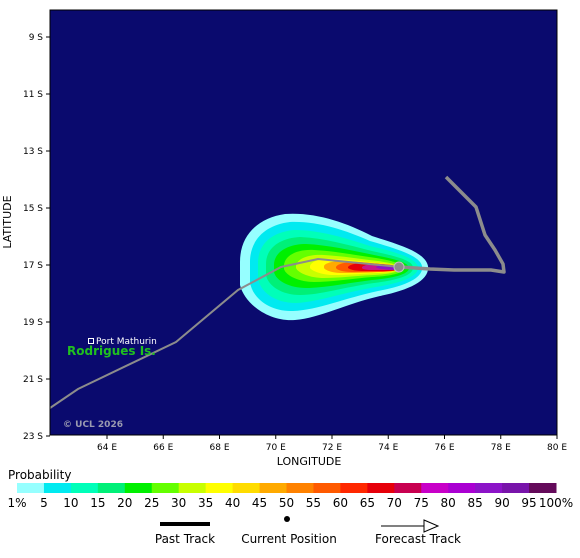 The height and width of the screenshot is (558, 580). What do you see at coordinates (309, 461) in the screenshot?
I see `x-axis-label: LONGITUDE` at bounding box center [309, 461].